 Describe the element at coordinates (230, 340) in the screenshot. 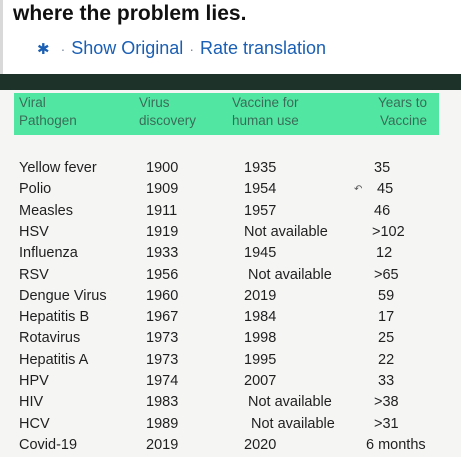

I see `table-row: Rotavirus 1973 1998 25` at that location.